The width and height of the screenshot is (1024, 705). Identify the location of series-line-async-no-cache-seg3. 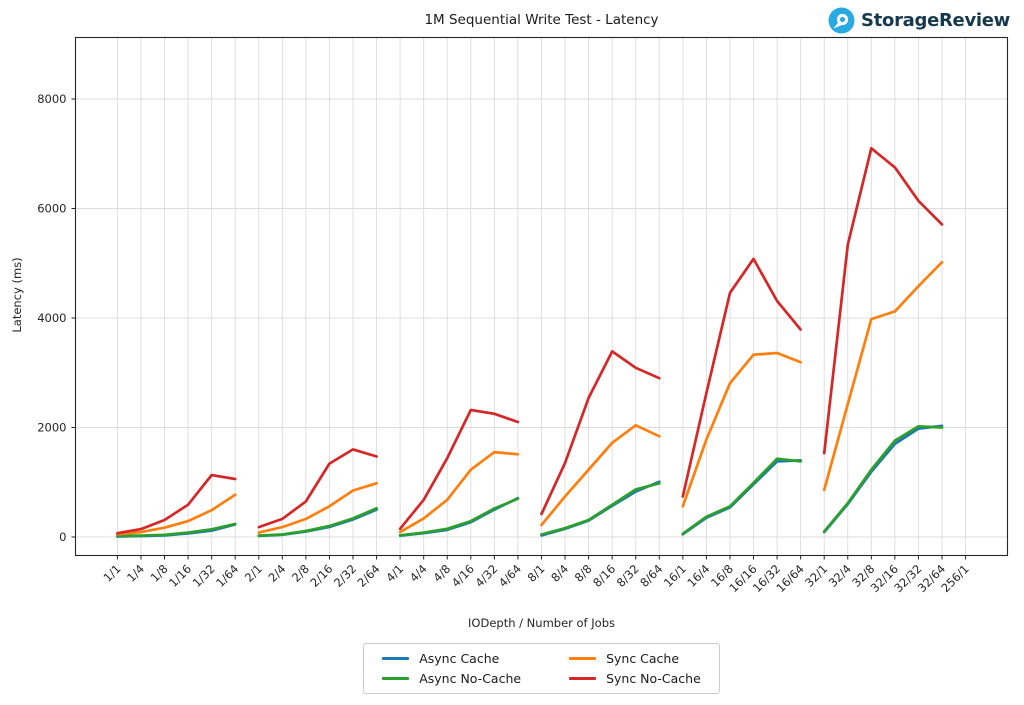
(600, 508).